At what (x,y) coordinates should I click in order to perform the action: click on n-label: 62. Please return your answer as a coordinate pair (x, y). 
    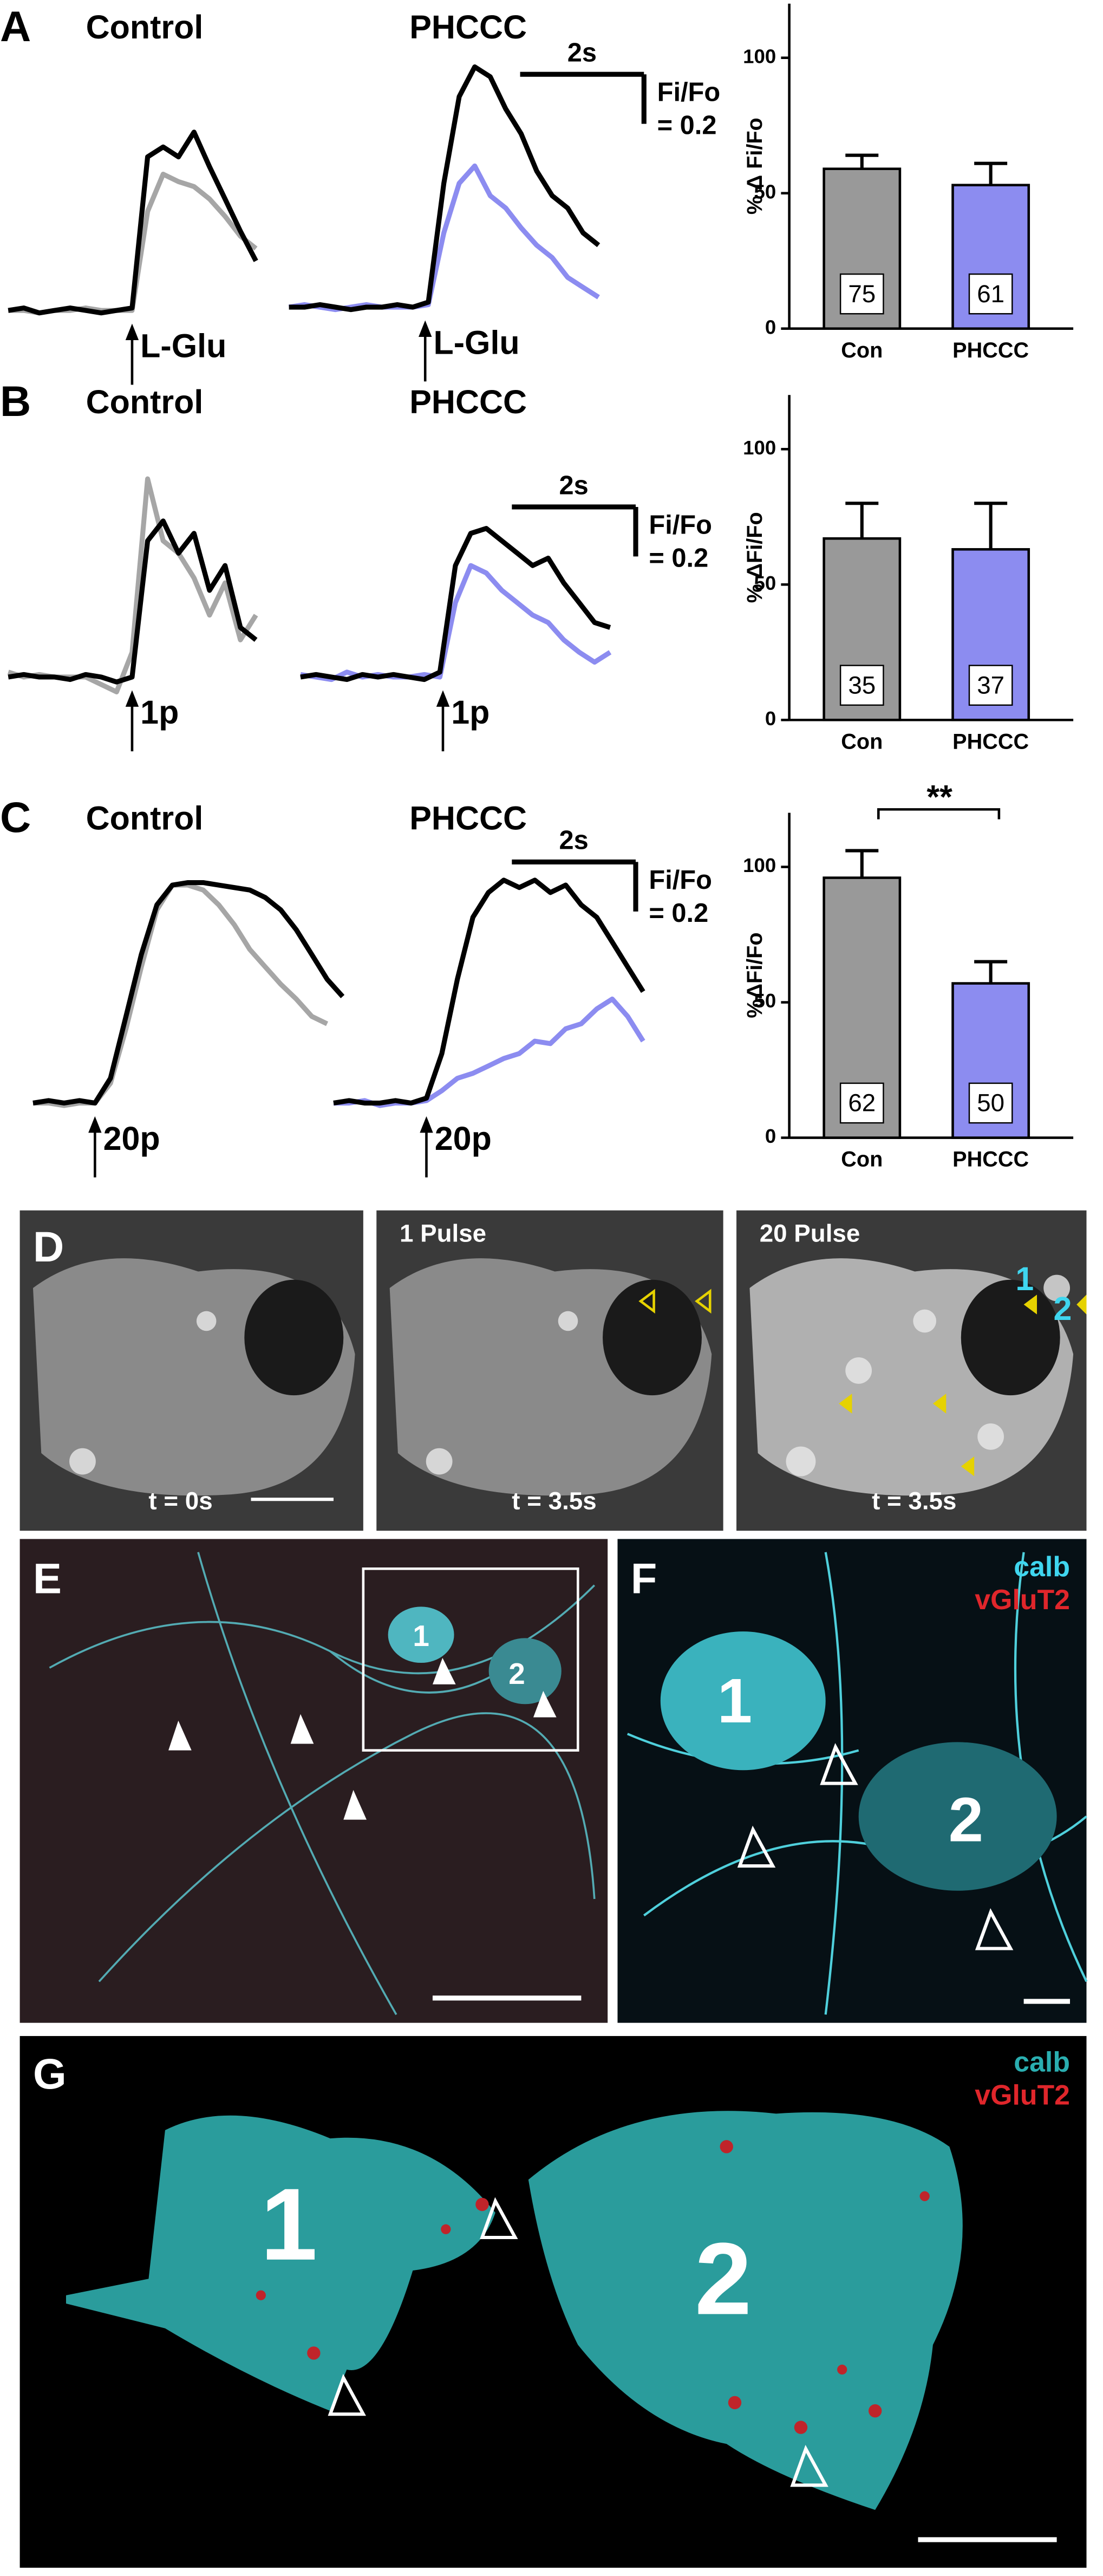
    Looking at the image, I should click on (862, 1103).